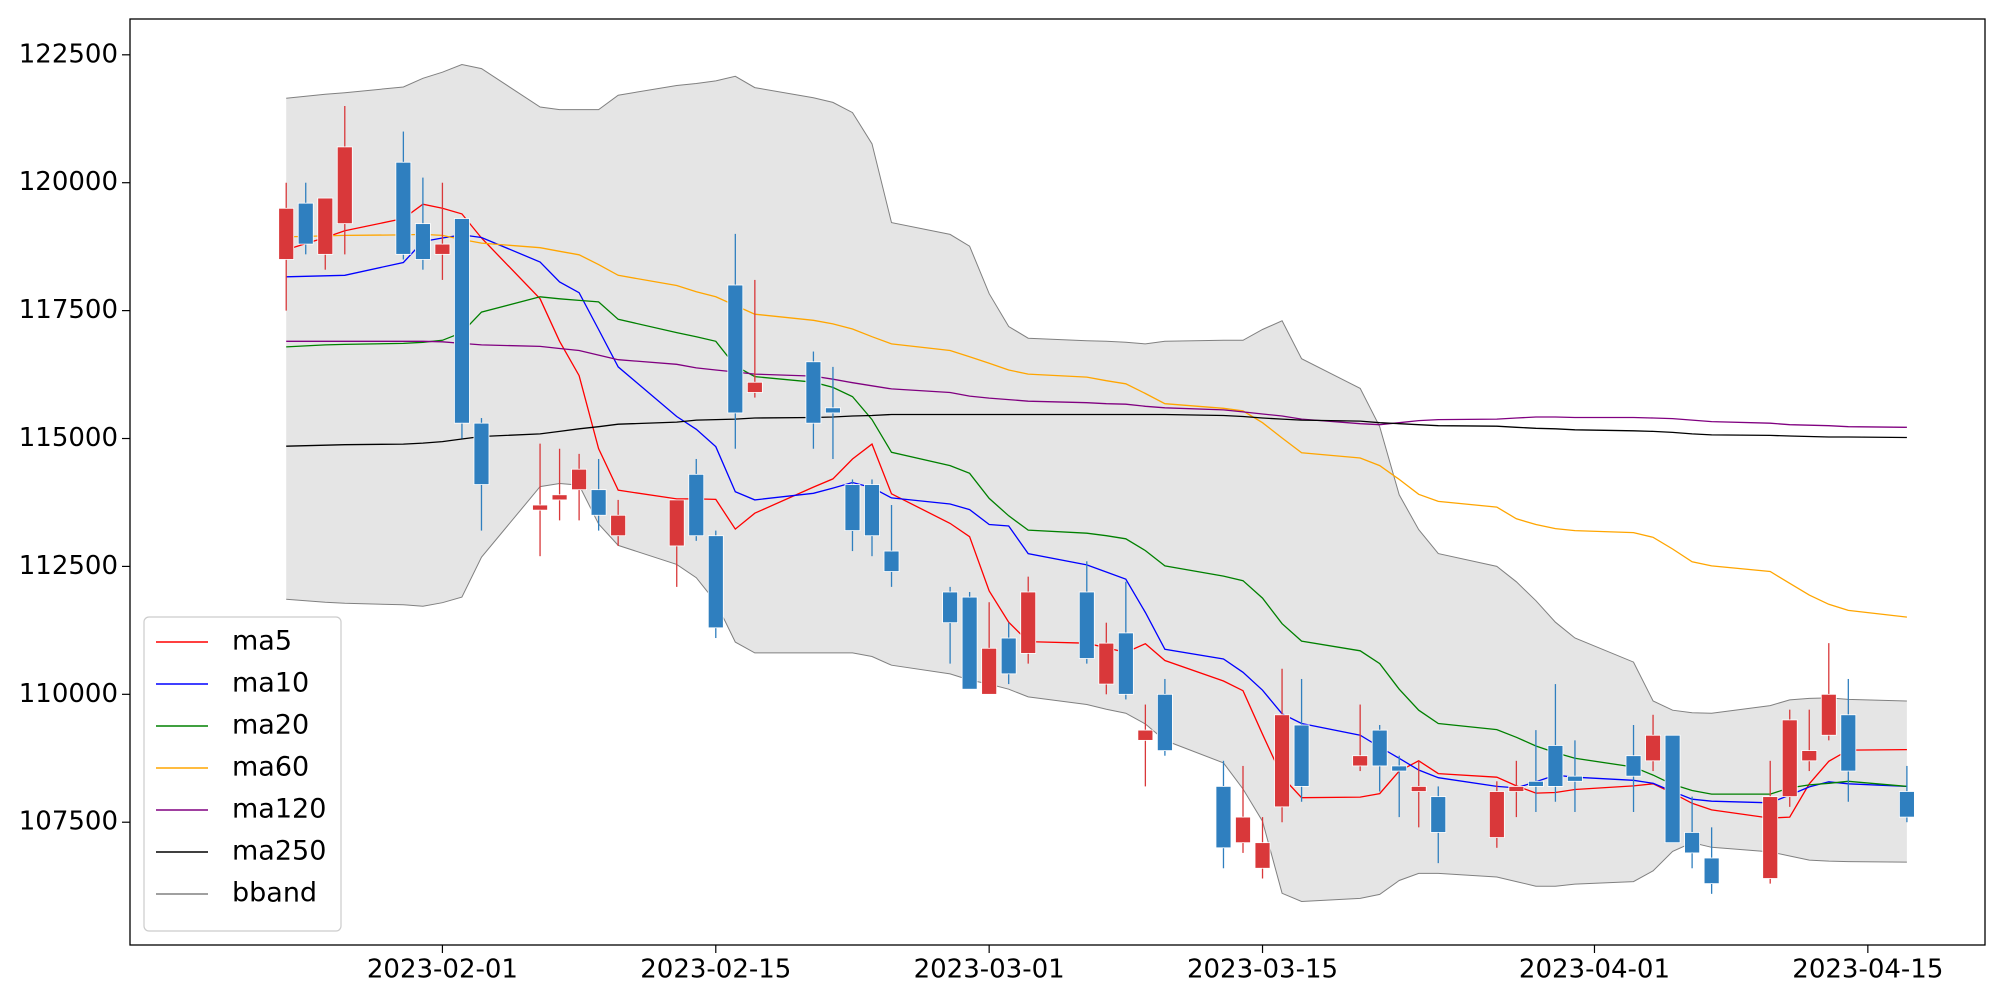 The width and height of the screenshot is (2000, 1000). What do you see at coordinates (1867, 970) in the screenshot?
I see `x-tick-label: 2023-04-15` at bounding box center [1867, 970].